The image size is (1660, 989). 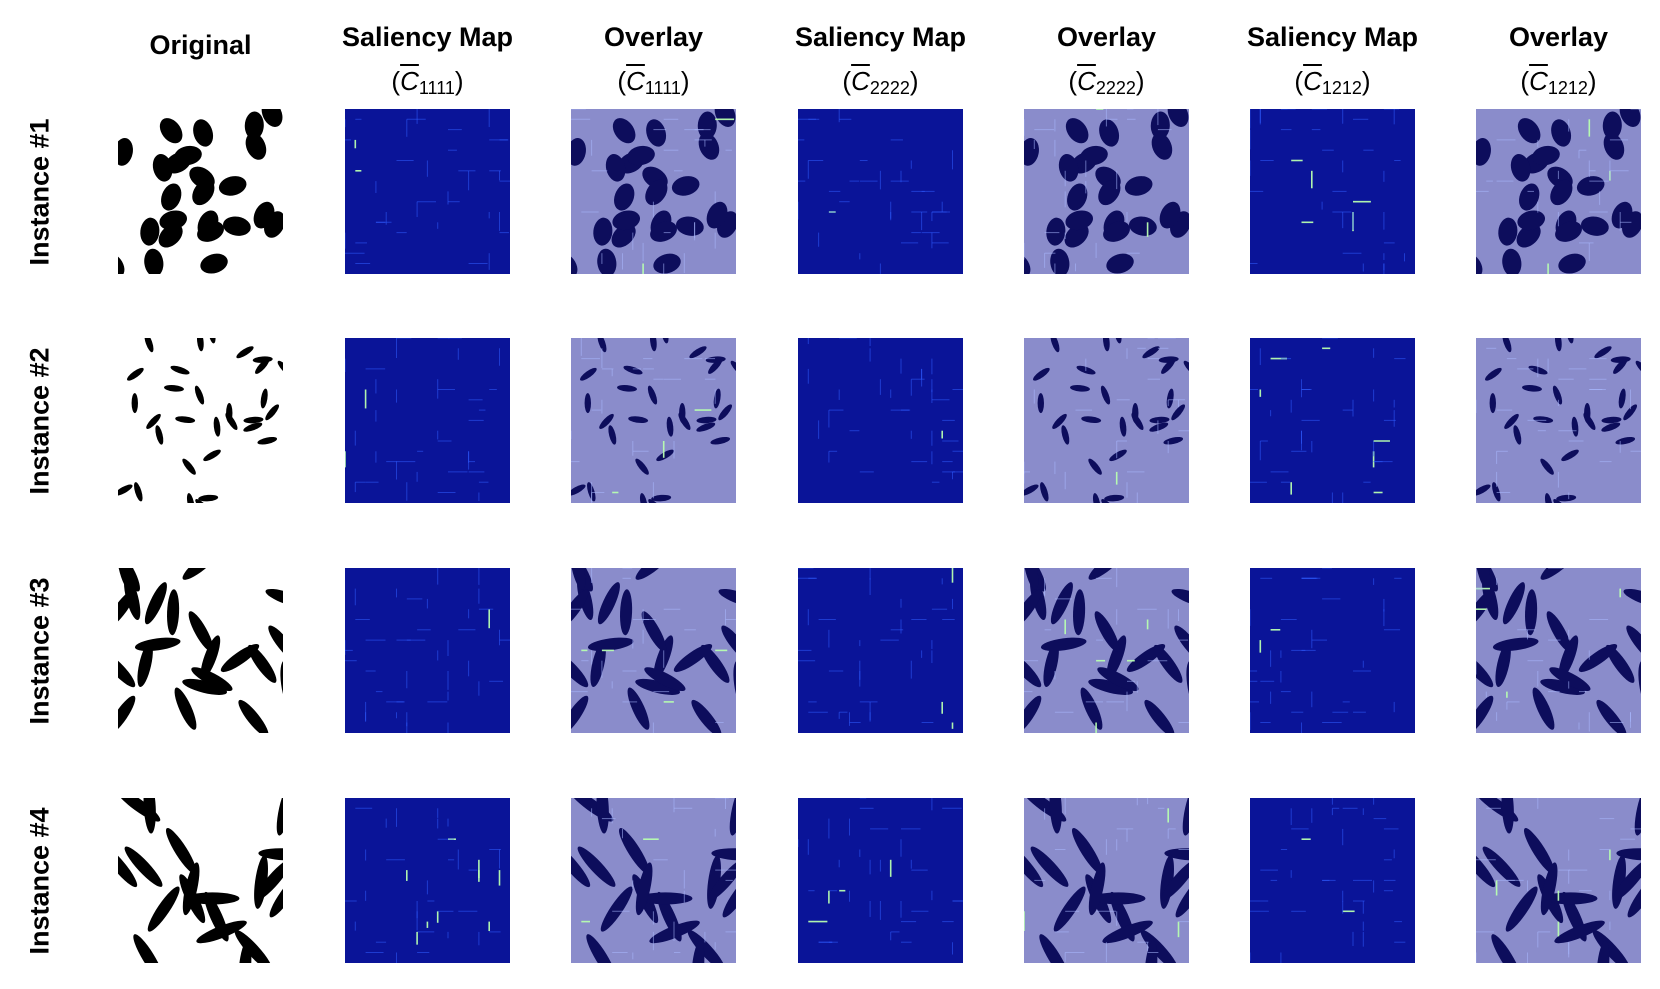 What do you see at coordinates (1106, 37) in the screenshot?
I see `column-title: Overlay` at bounding box center [1106, 37].